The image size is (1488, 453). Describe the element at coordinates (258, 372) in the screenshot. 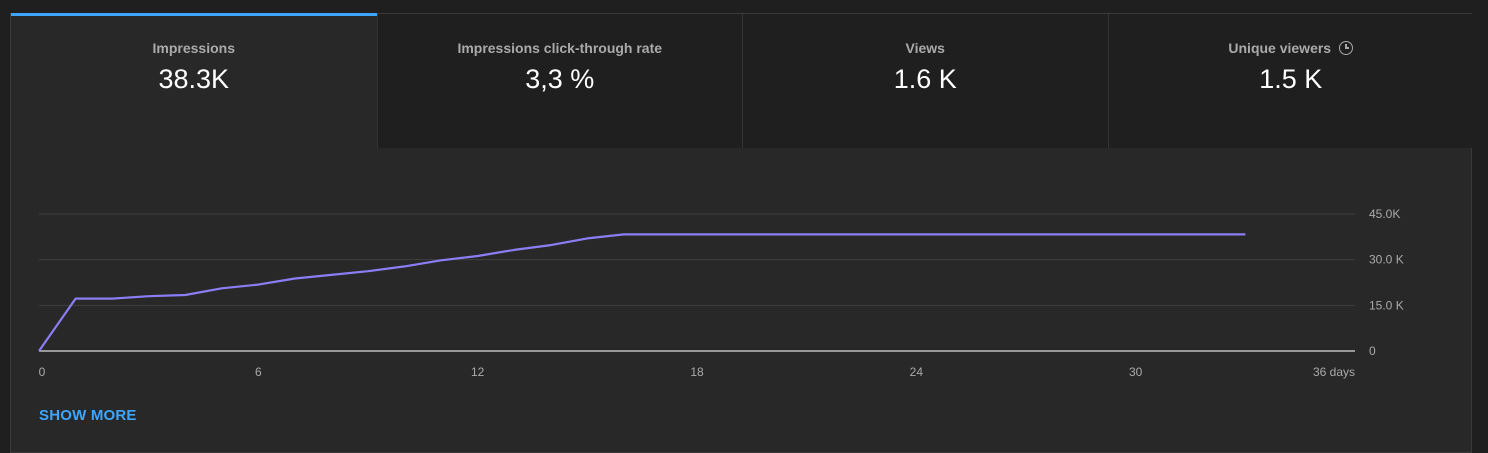

I see `x-tick-label: 6` at that location.